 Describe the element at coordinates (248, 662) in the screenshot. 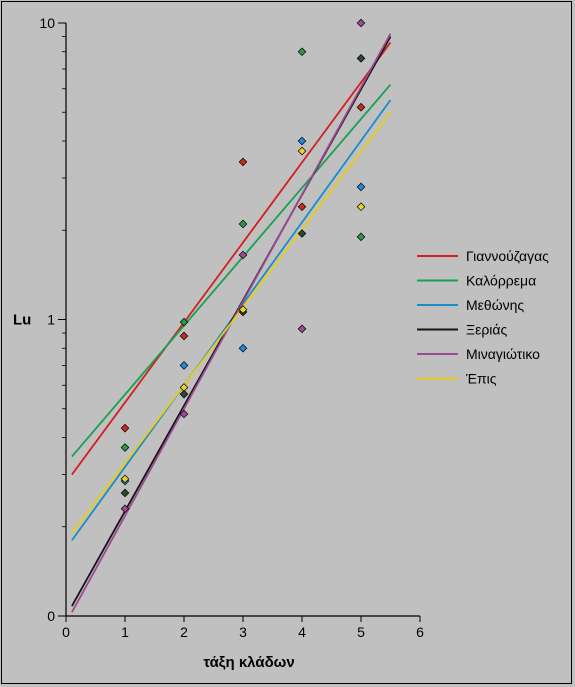

I see `x-axis-title: τάξη κλάδων` at that location.